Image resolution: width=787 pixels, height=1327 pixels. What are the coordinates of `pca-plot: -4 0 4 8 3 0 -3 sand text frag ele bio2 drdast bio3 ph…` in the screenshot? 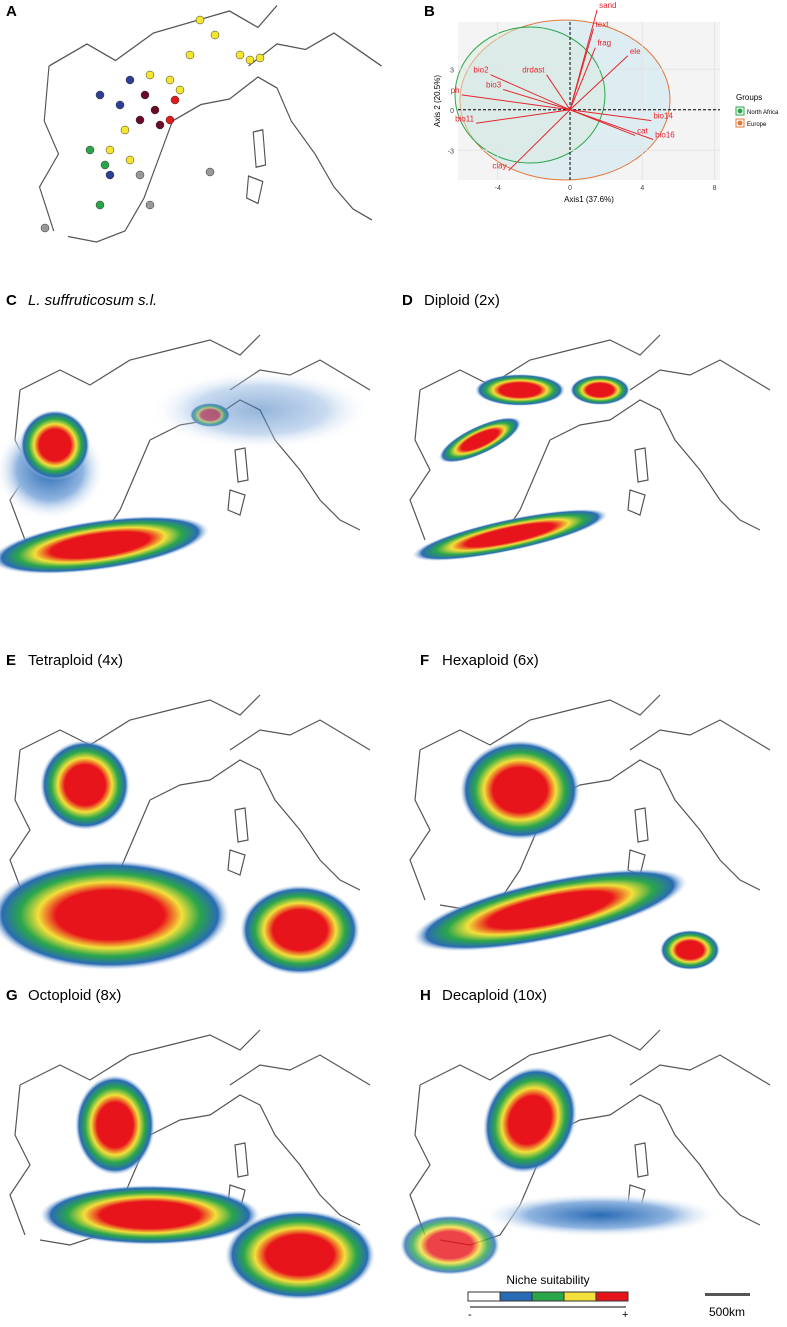 It's located at (606, 102).